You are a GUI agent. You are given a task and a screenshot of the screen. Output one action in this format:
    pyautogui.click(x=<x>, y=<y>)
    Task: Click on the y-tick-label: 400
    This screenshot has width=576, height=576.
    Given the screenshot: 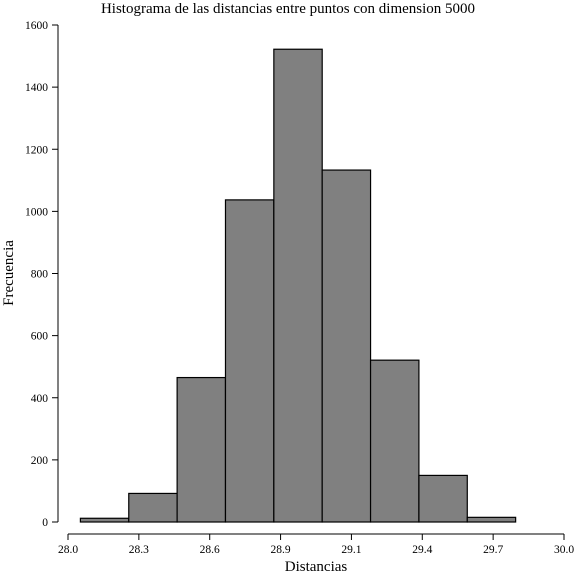 What is the action you would take?
    pyautogui.click(x=40, y=399)
    